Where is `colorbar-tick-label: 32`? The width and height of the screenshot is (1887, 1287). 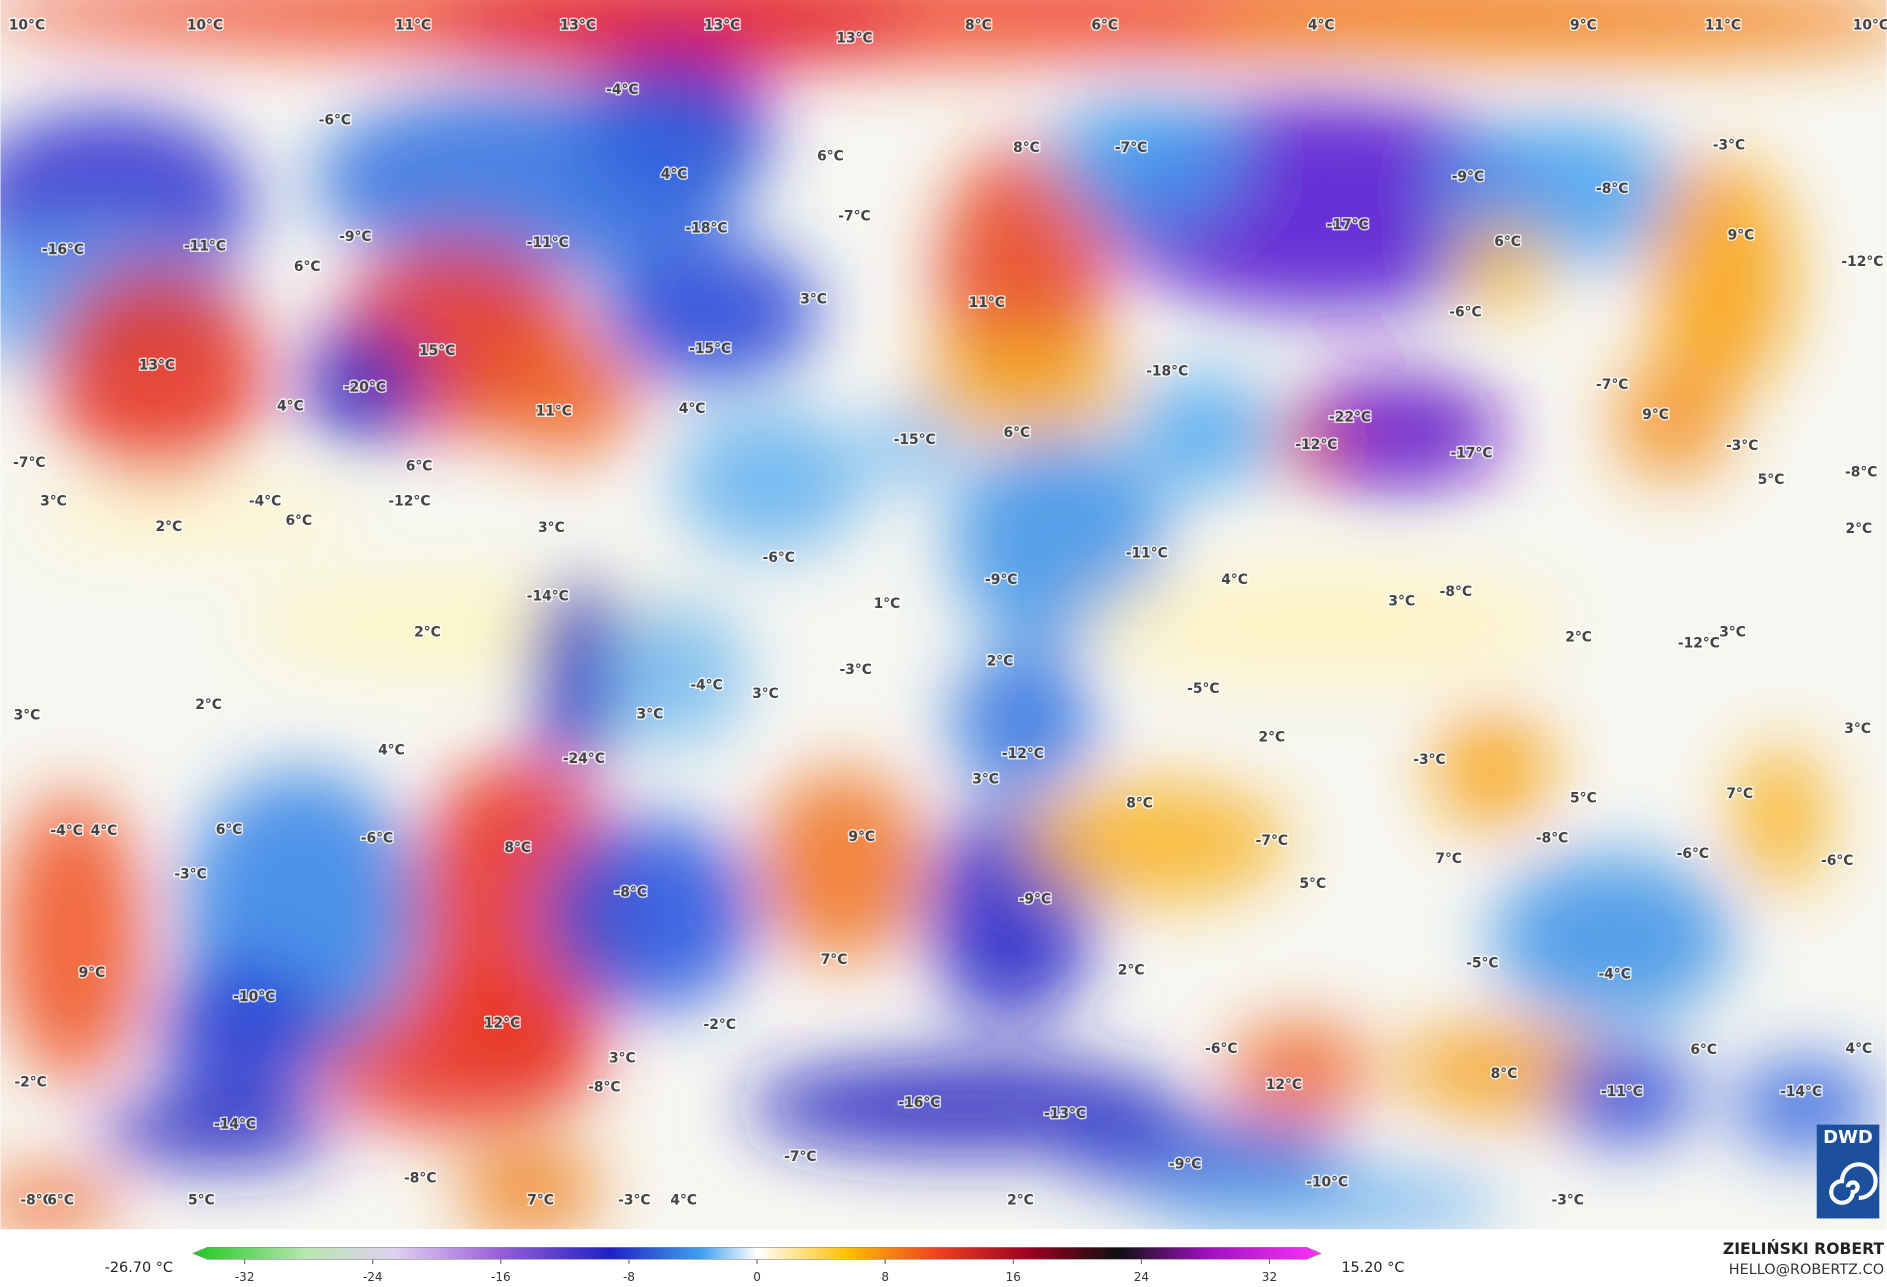
colorbar-tick-label: 32 is located at coordinates (1269, 1277).